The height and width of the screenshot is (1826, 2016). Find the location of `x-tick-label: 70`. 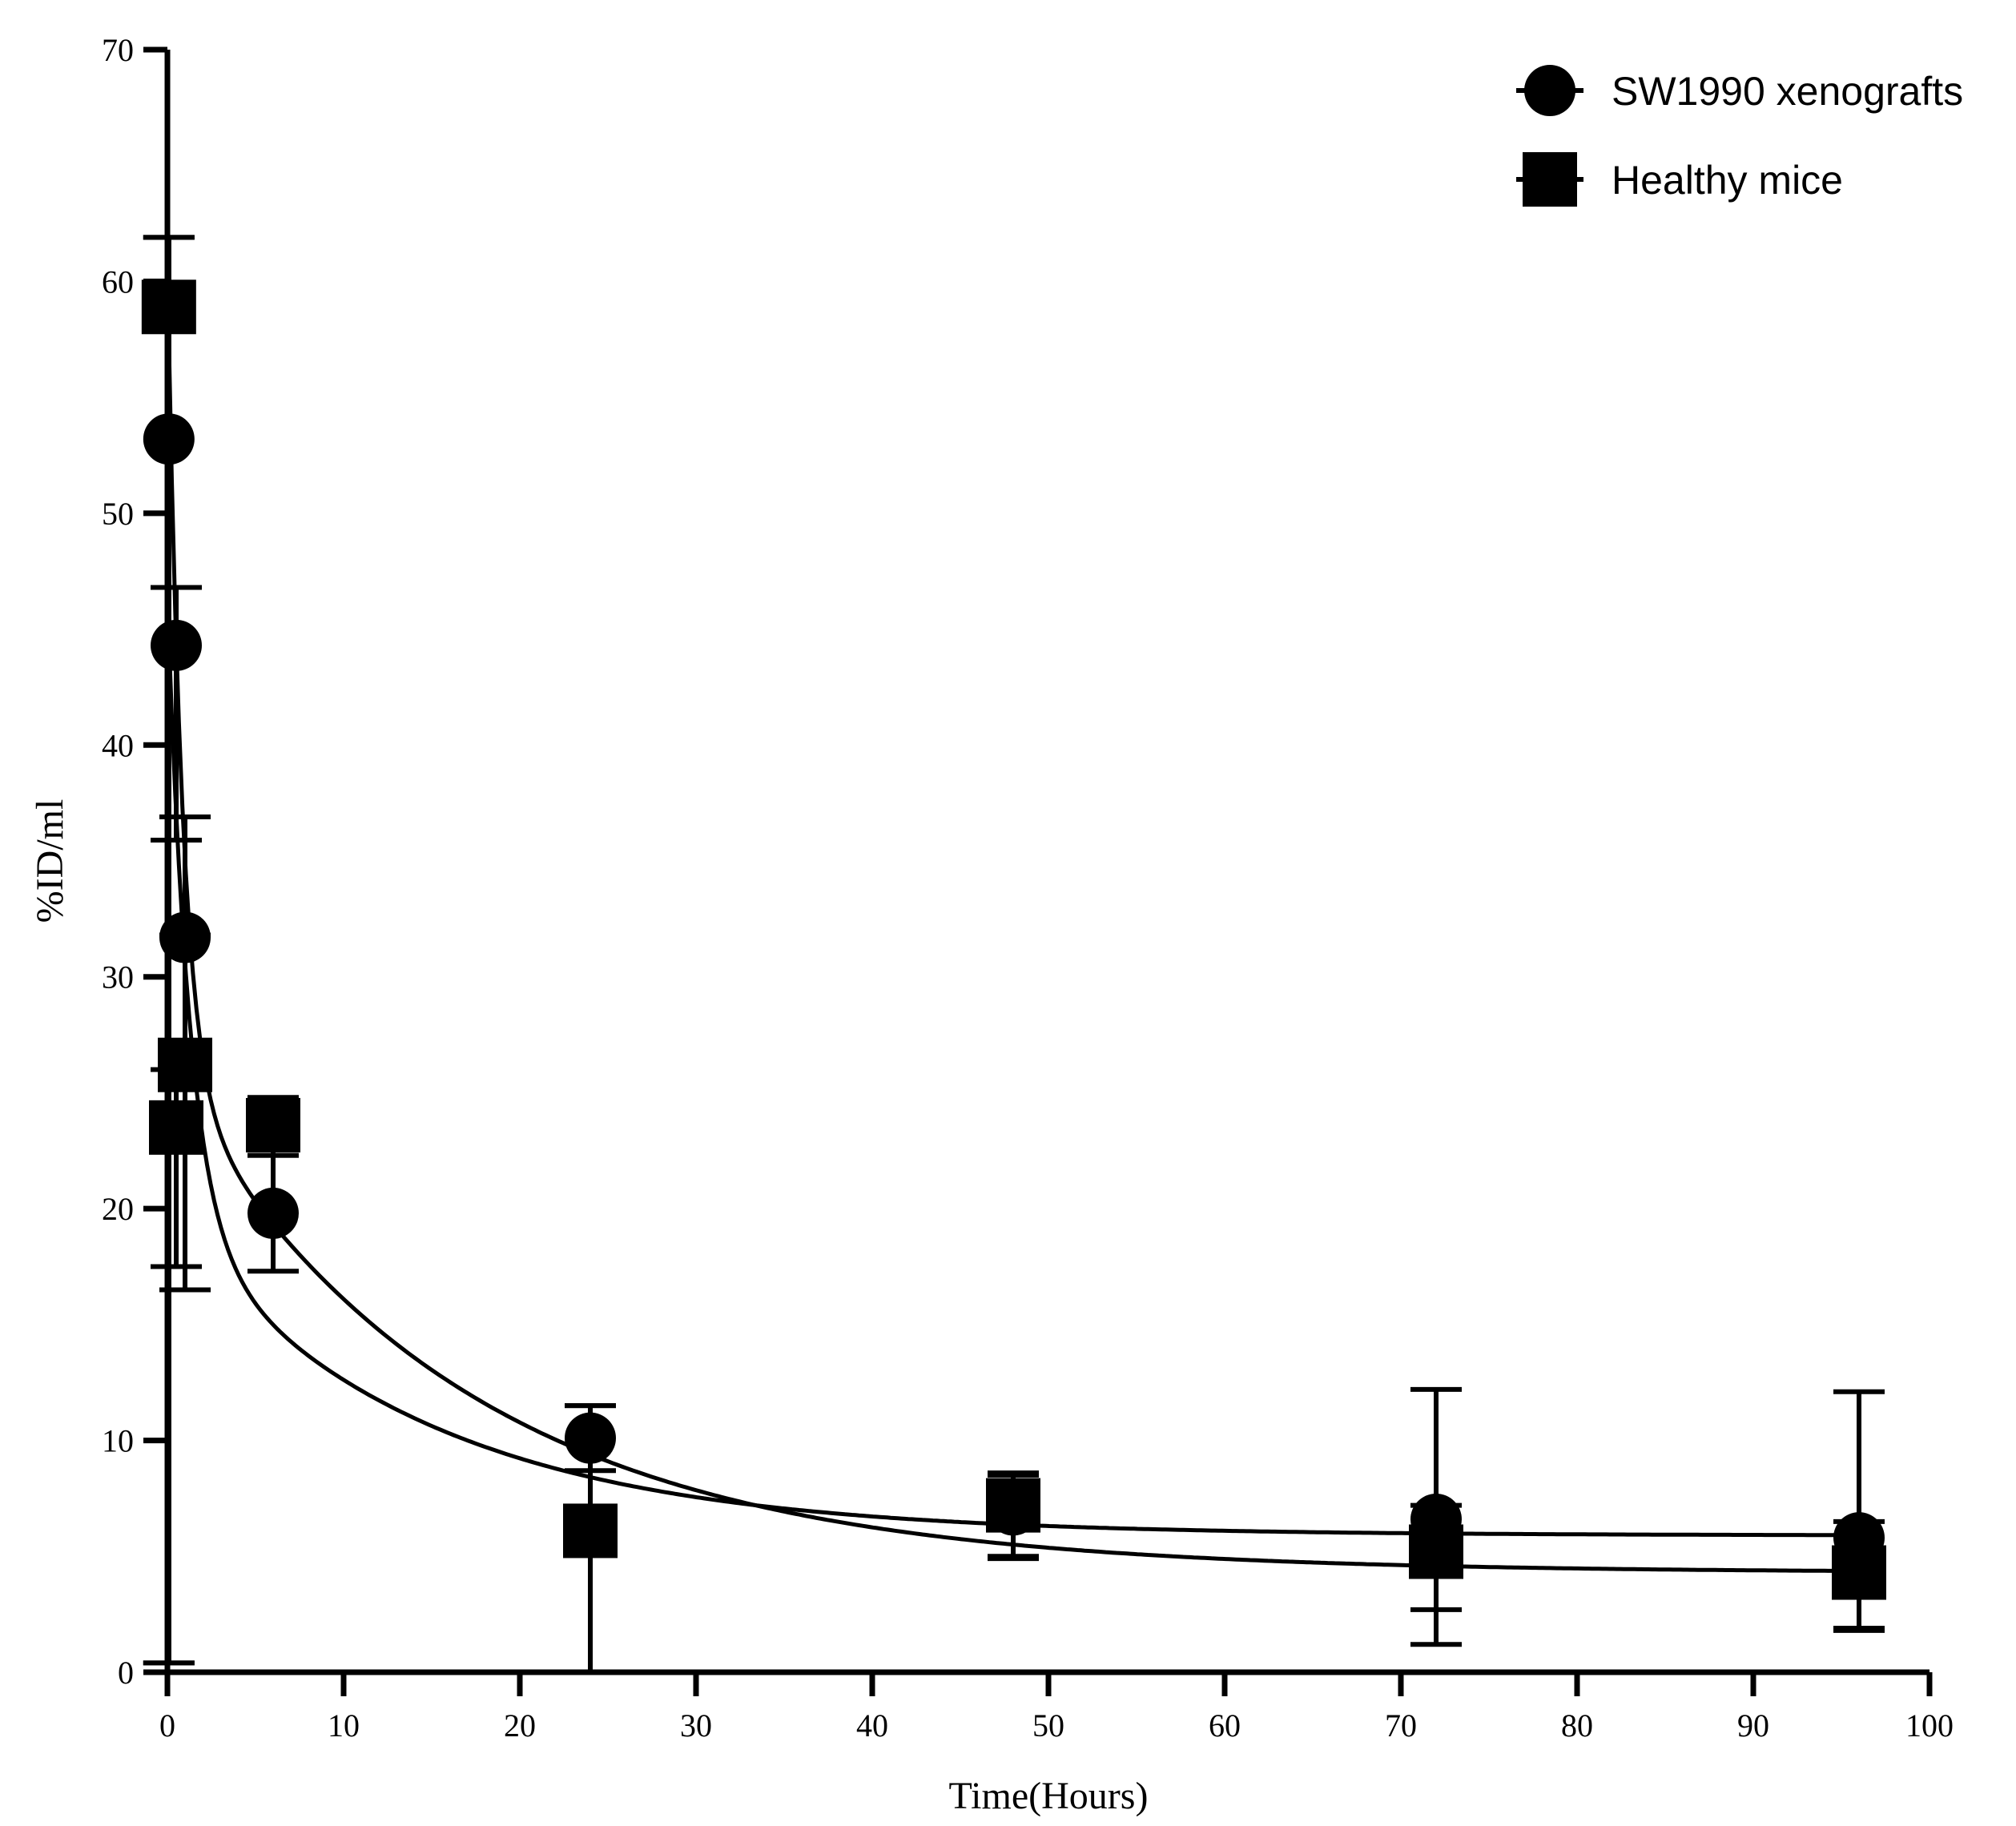

x-tick-label: 70 is located at coordinates (1401, 1725).